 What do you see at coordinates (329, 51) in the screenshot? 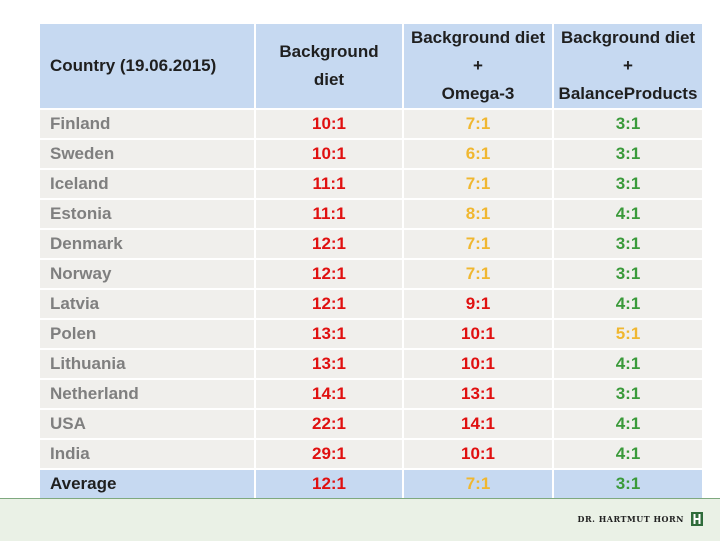
I see `header-line: Background` at bounding box center [329, 51].